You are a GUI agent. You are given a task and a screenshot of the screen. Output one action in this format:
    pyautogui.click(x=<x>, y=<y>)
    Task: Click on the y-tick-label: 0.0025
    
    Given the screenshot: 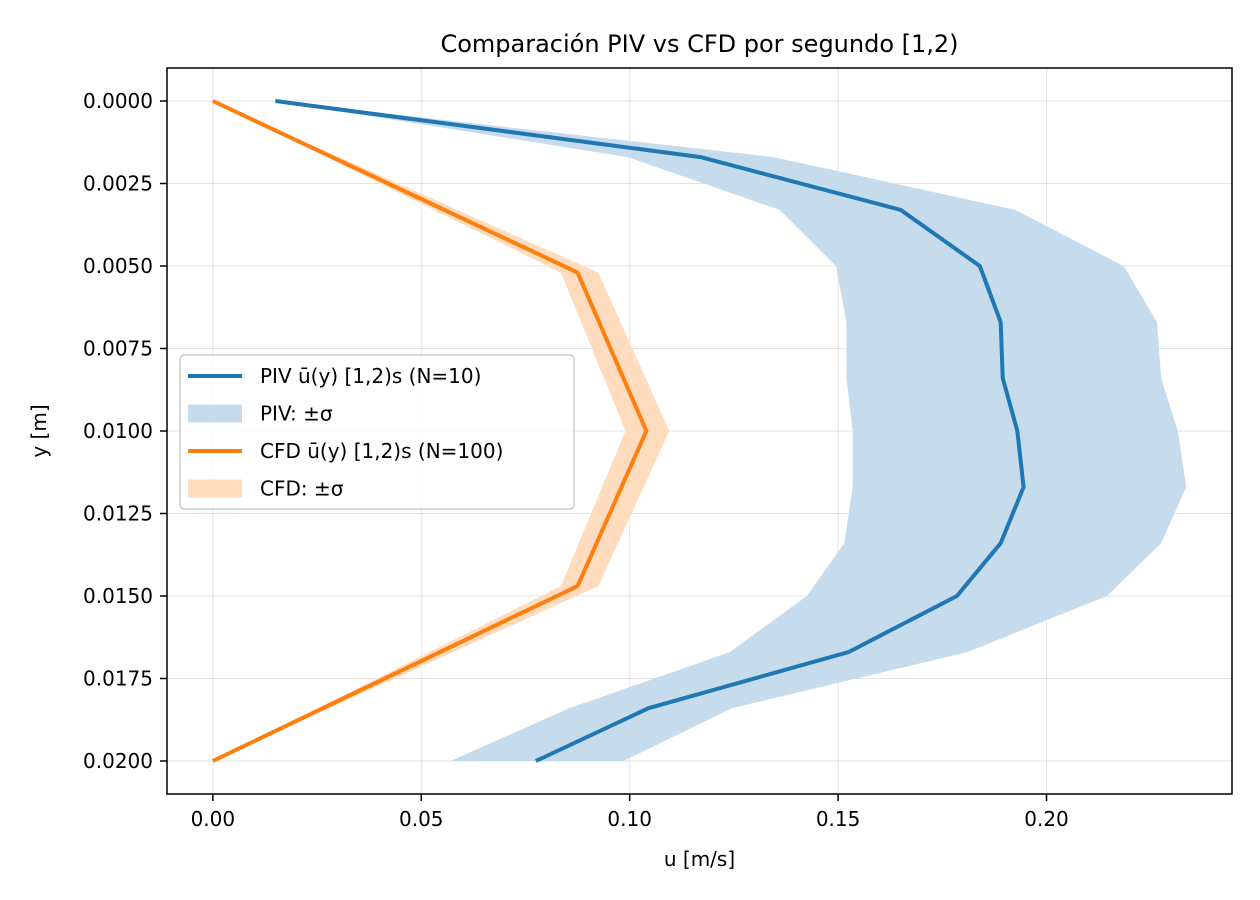 What is the action you would take?
    pyautogui.click(x=118, y=184)
    